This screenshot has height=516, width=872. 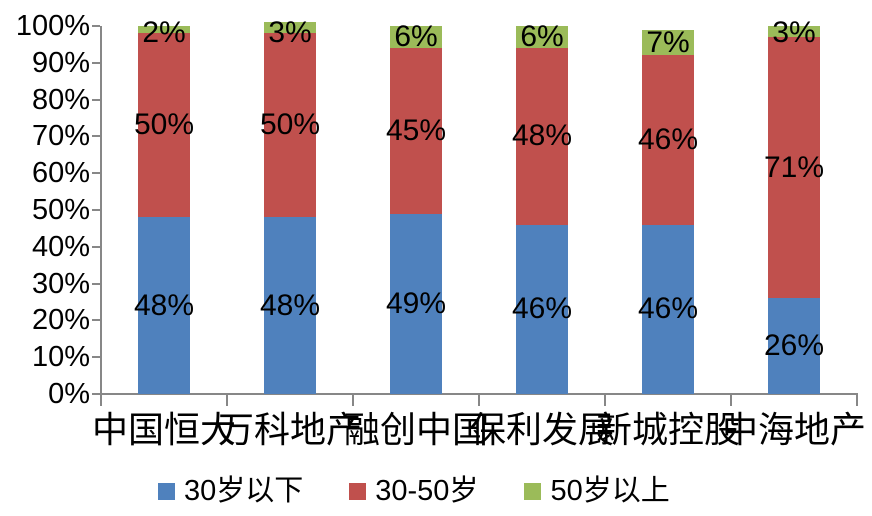 I want to click on legend-item: 50岁以上, so click(x=597, y=491).